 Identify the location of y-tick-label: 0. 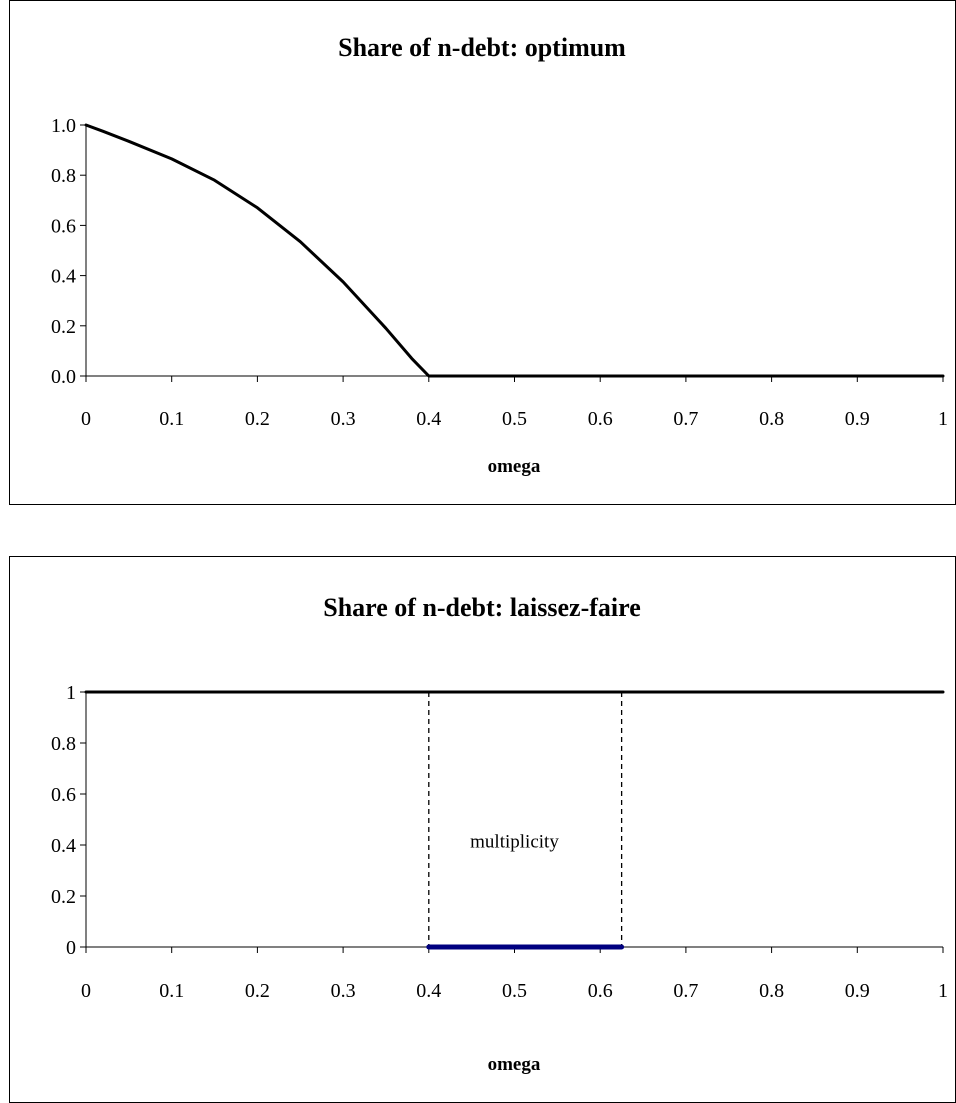
(71, 948).